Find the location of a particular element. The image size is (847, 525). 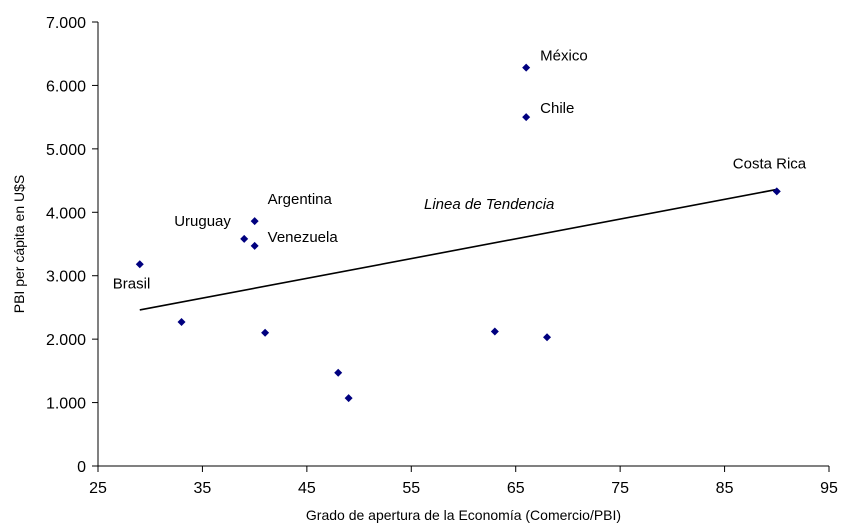

x-tick-label: 45 is located at coordinates (307, 488).